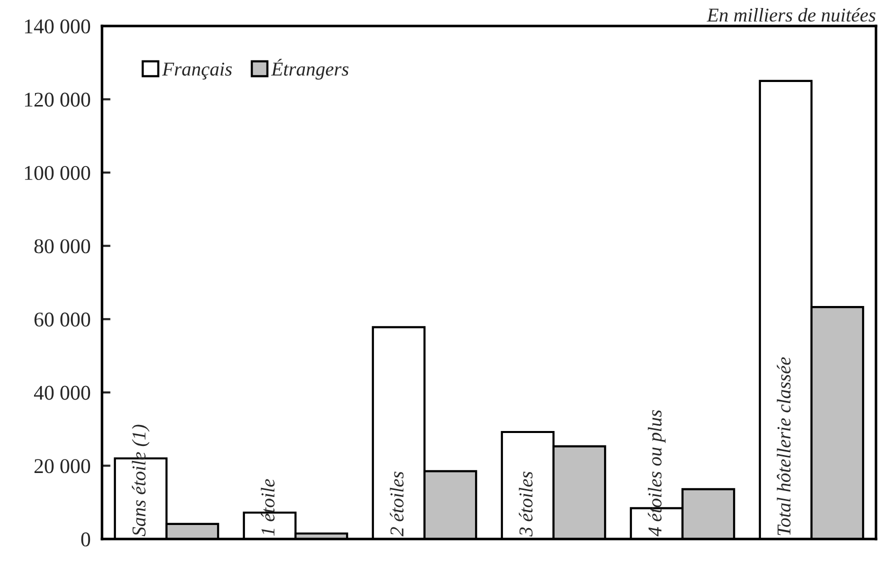  What do you see at coordinates (309, 69) in the screenshot?
I see `legend-label: Étrangers` at bounding box center [309, 69].